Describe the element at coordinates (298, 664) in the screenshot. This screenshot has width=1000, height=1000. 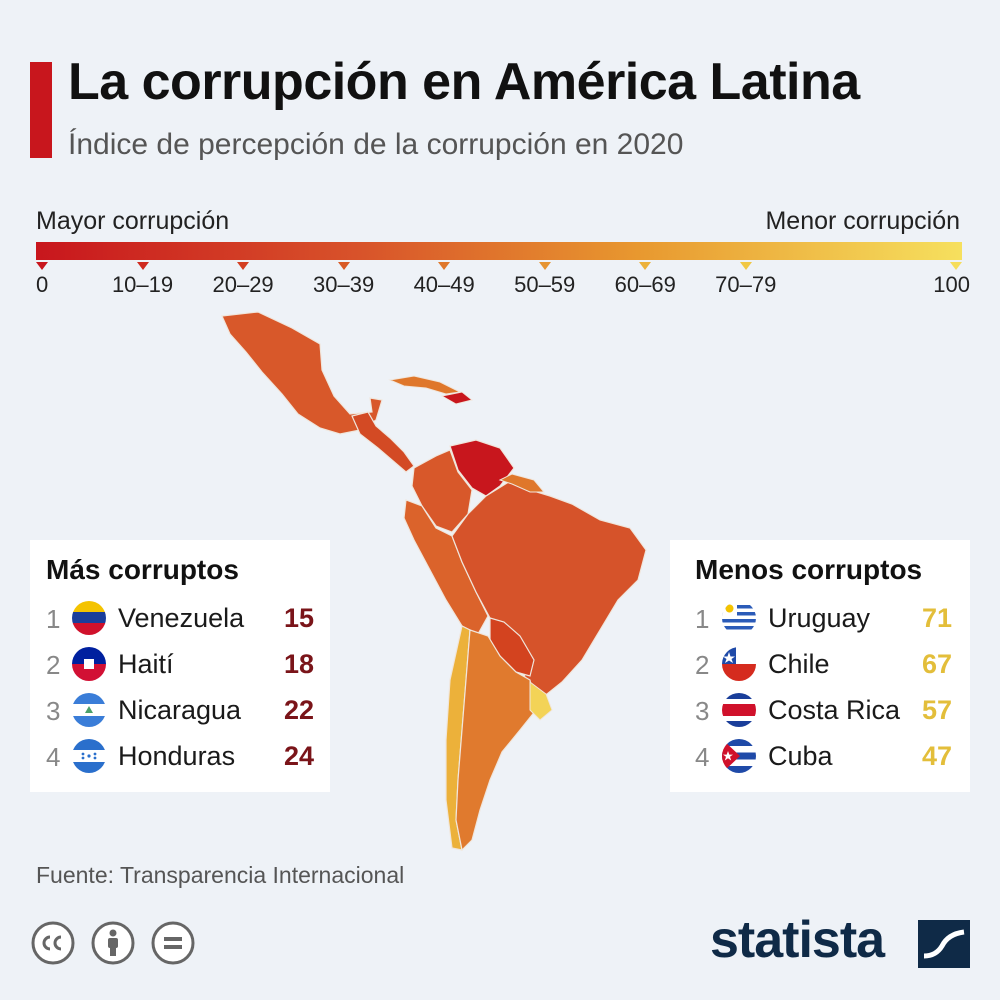
I see `score-value: 18` at that location.